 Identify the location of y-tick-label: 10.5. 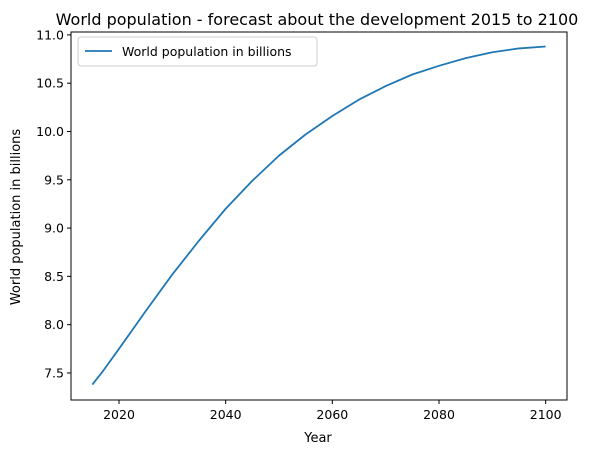
(50, 83).